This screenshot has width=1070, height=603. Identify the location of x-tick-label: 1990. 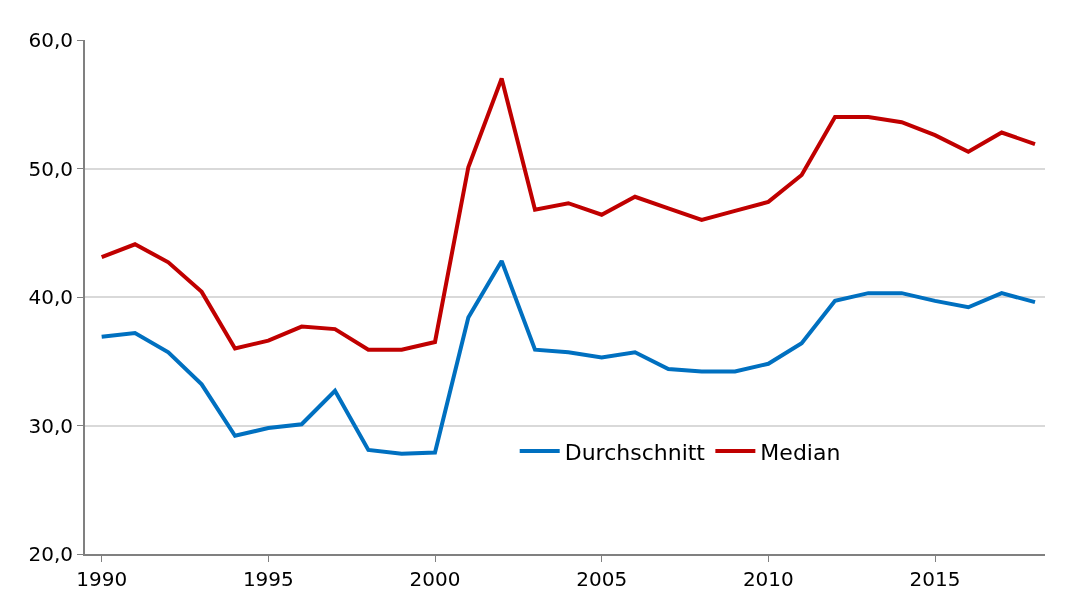
(102, 579).